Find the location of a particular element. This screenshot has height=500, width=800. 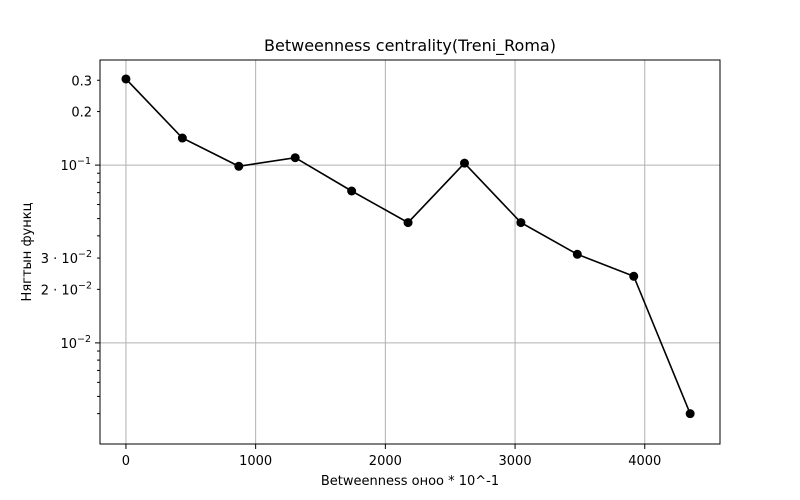

y-tick-label: 3 · 10⁻² is located at coordinates (66, 258).